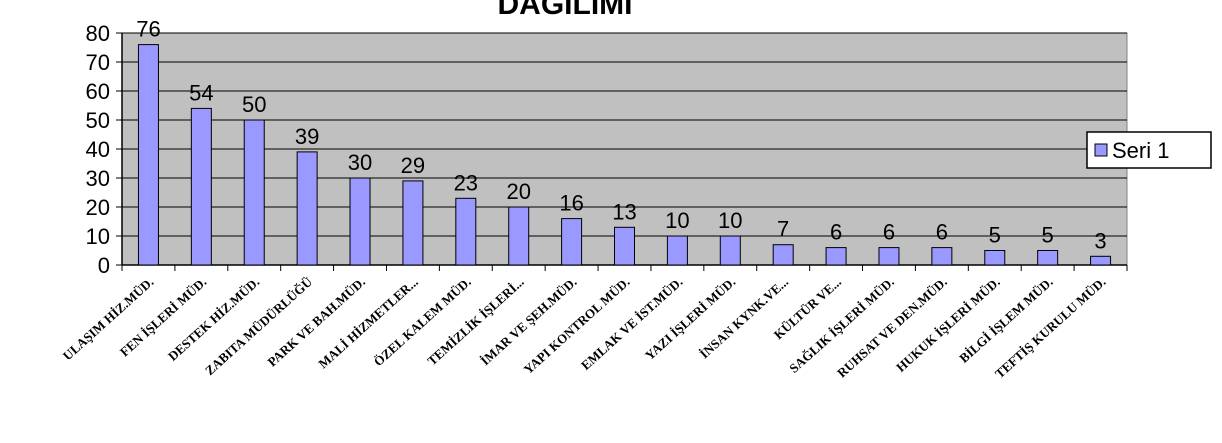 The height and width of the screenshot is (443, 1222). What do you see at coordinates (631, 323) in the screenshot?
I see `x-tick-label: EMLAK VE İST.MÜD.` at bounding box center [631, 323].